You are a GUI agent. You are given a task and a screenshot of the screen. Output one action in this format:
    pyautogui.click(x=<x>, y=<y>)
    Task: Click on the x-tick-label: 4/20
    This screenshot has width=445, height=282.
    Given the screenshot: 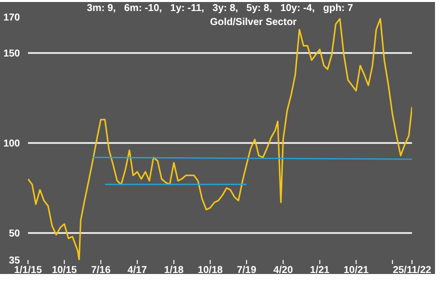 What is the action you would take?
    pyautogui.click(x=283, y=270)
    